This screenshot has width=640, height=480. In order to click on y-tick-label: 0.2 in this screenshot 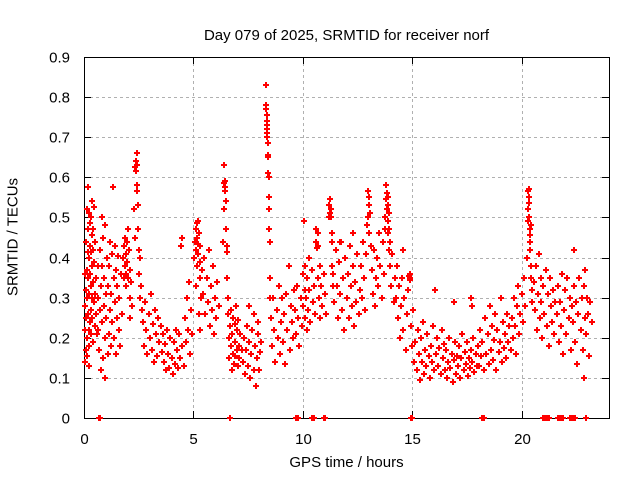, I will do `click(59, 339)`.